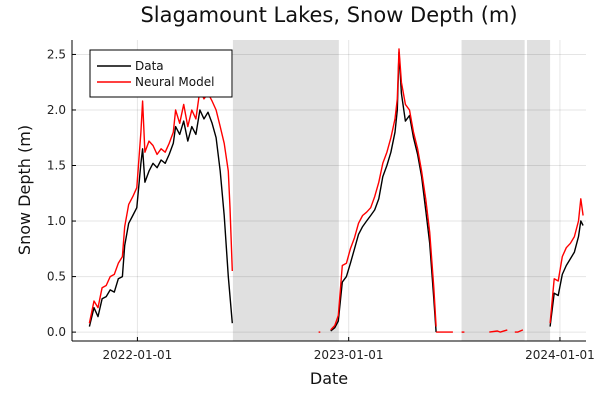  Describe the element at coordinates (174, 82) in the screenshot. I see `legend-neural-model-label: Neural Model` at that location.